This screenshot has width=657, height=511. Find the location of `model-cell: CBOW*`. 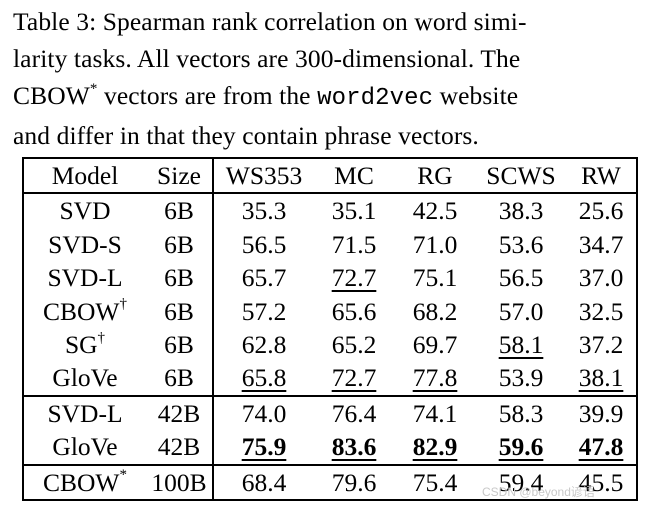

model-cell: CBOW* is located at coordinates (84, 482).